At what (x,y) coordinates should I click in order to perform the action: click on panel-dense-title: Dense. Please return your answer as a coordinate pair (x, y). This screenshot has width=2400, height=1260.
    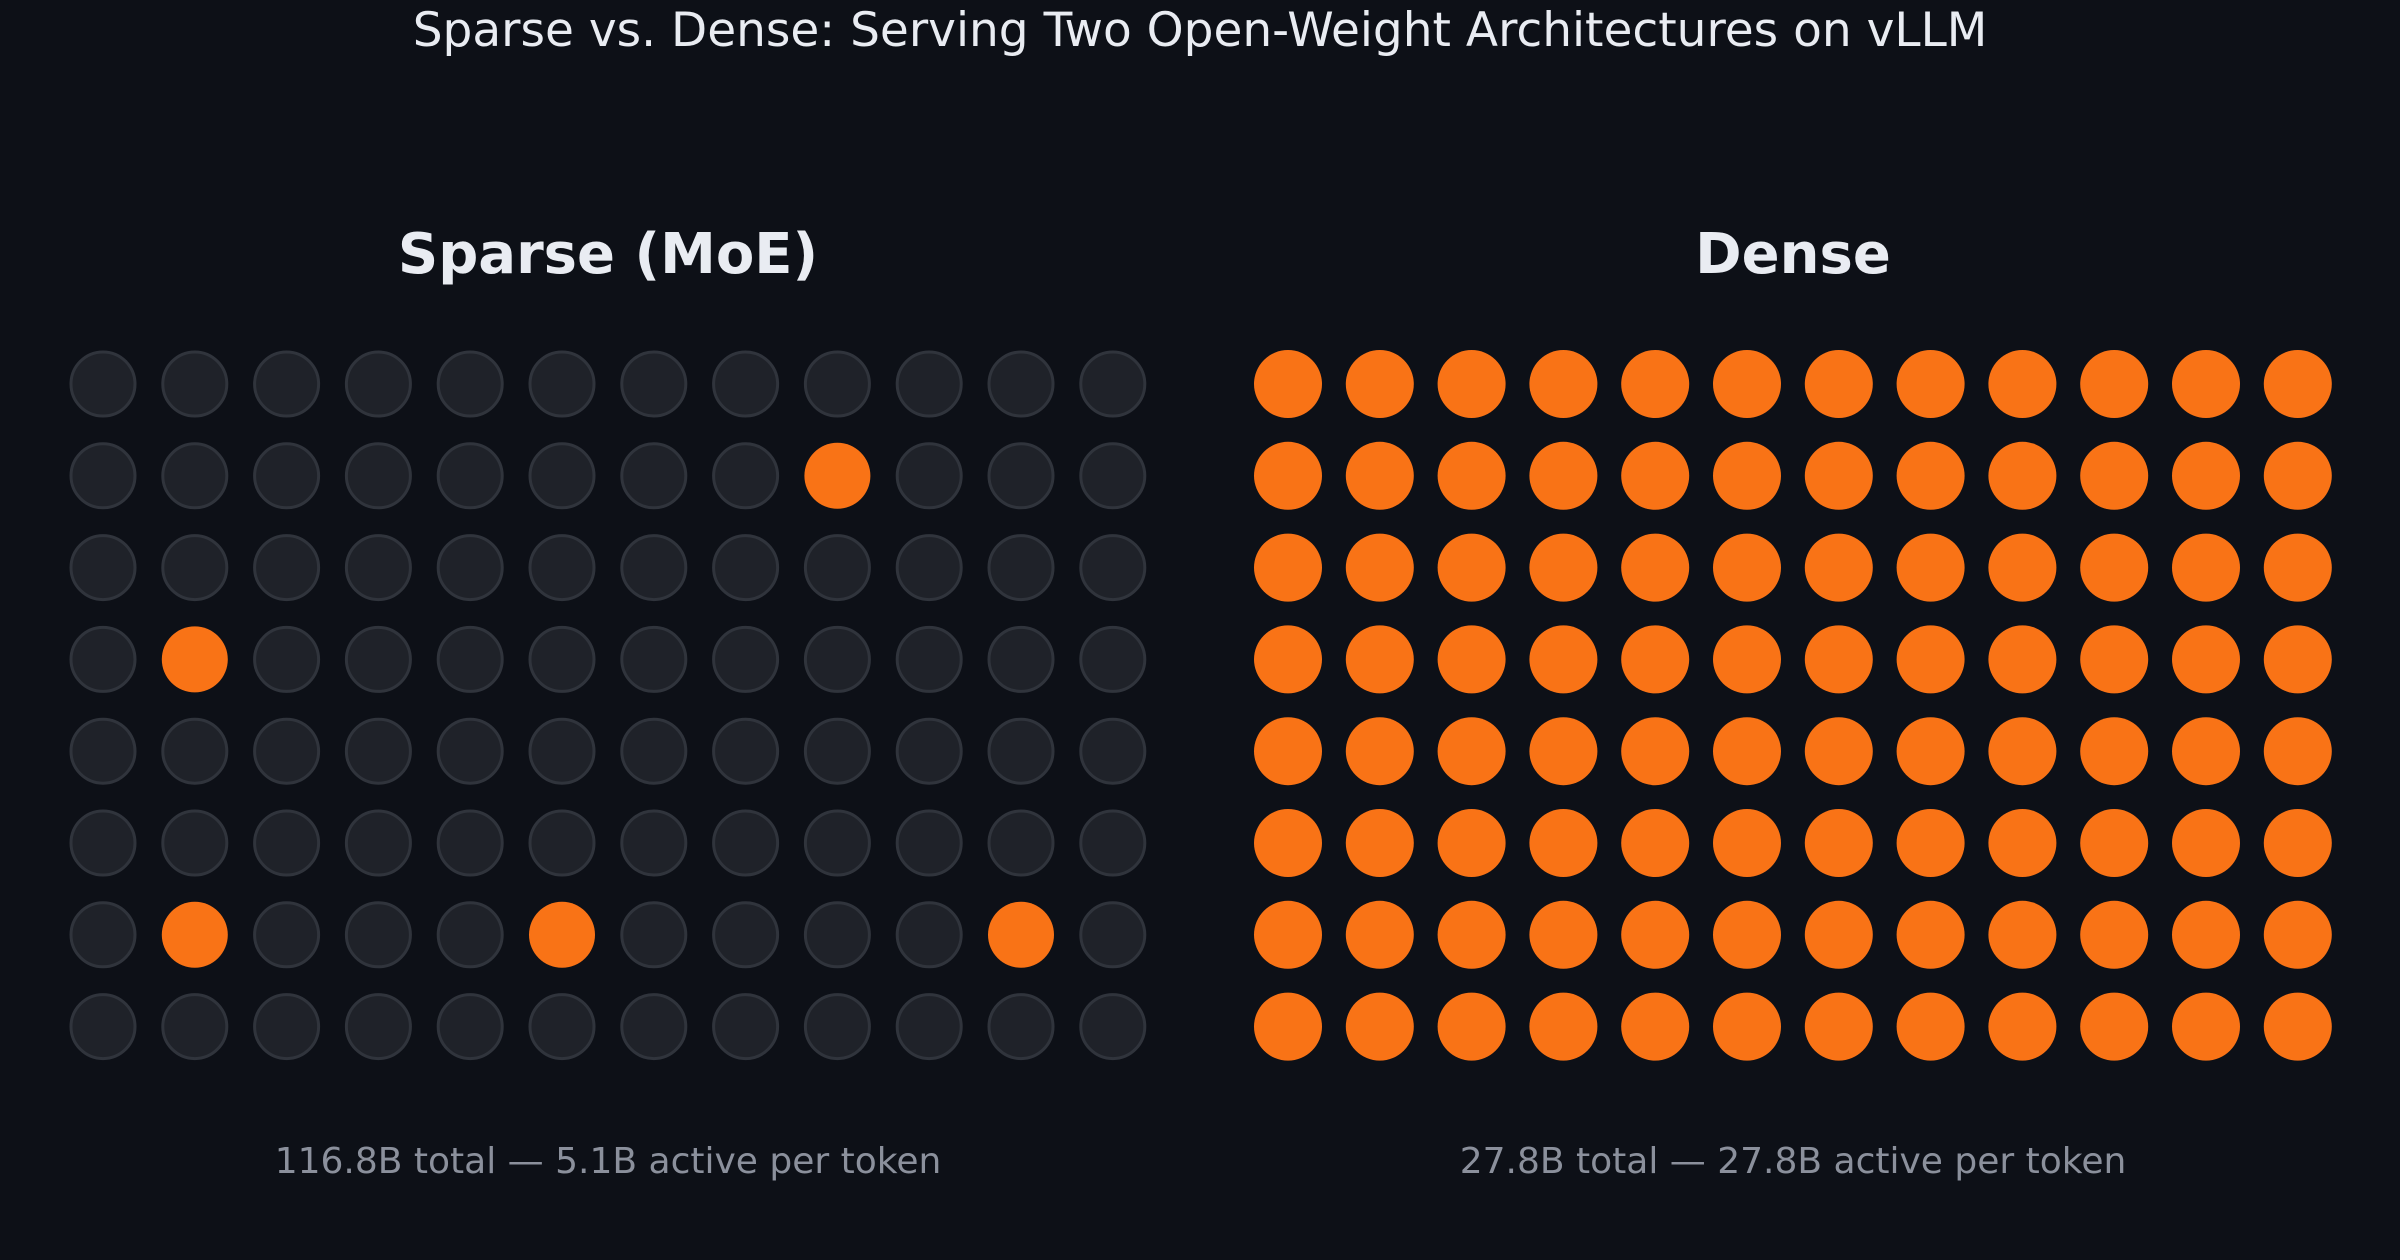
    Looking at the image, I should click on (1793, 254).